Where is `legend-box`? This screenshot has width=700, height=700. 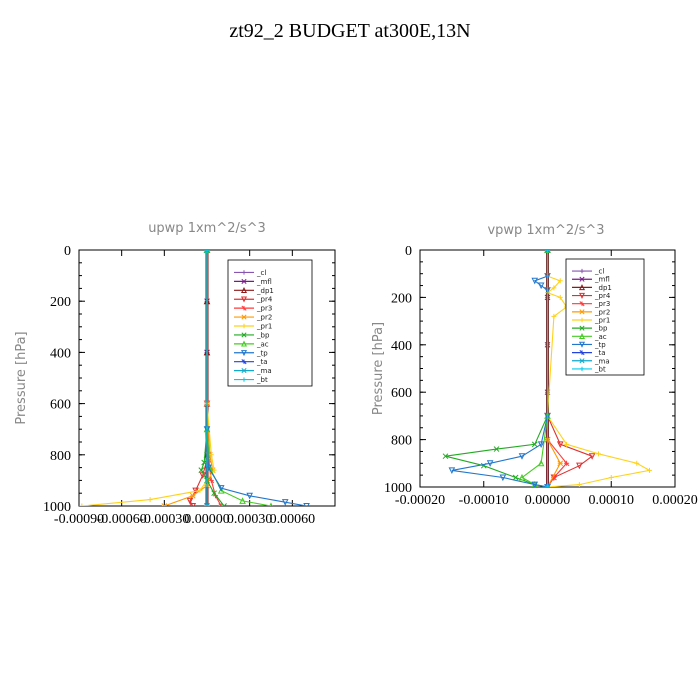
legend-box is located at coordinates (605, 317).